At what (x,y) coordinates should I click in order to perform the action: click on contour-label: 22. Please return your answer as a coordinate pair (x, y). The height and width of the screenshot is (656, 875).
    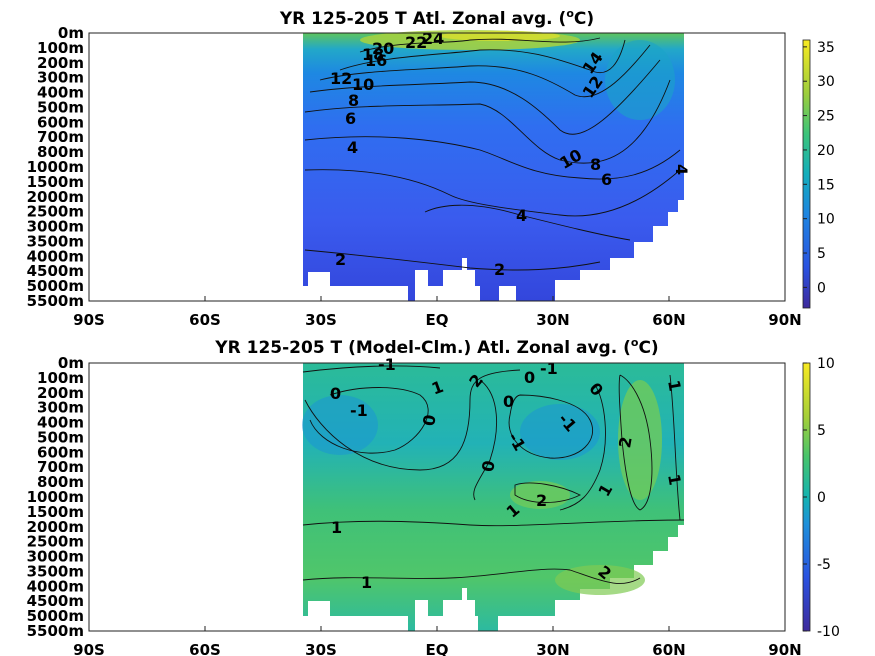
    Looking at the image, I should click on (416, 42).